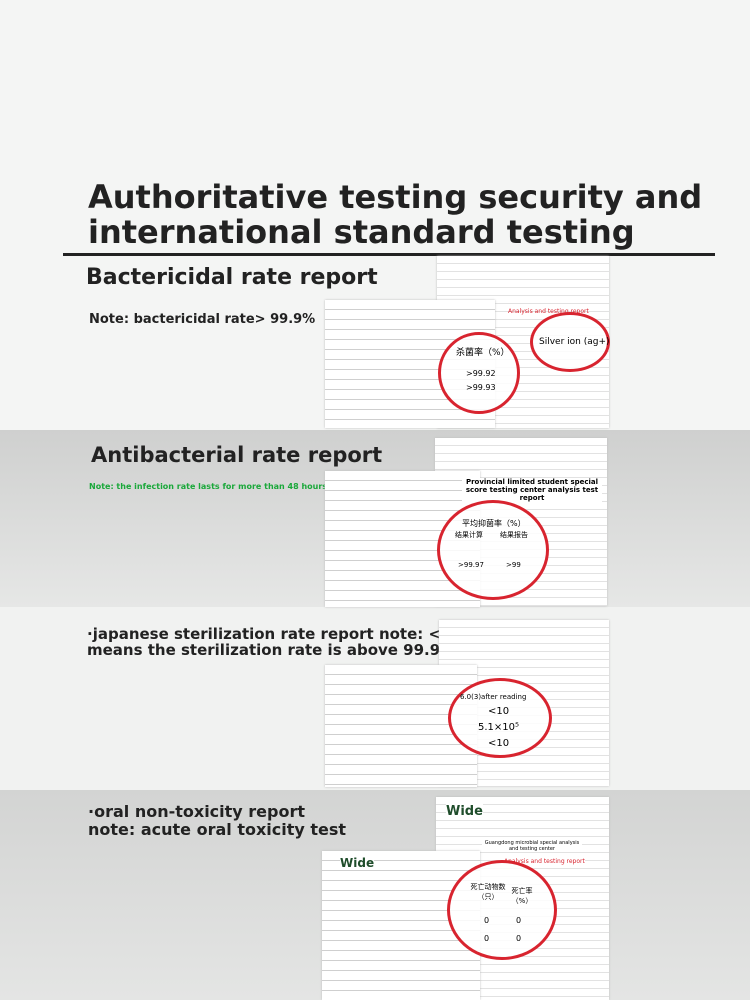  Describe the element at coordinates (471, 565) in the screenshot. I see `doc-text: >99.97` at that location.